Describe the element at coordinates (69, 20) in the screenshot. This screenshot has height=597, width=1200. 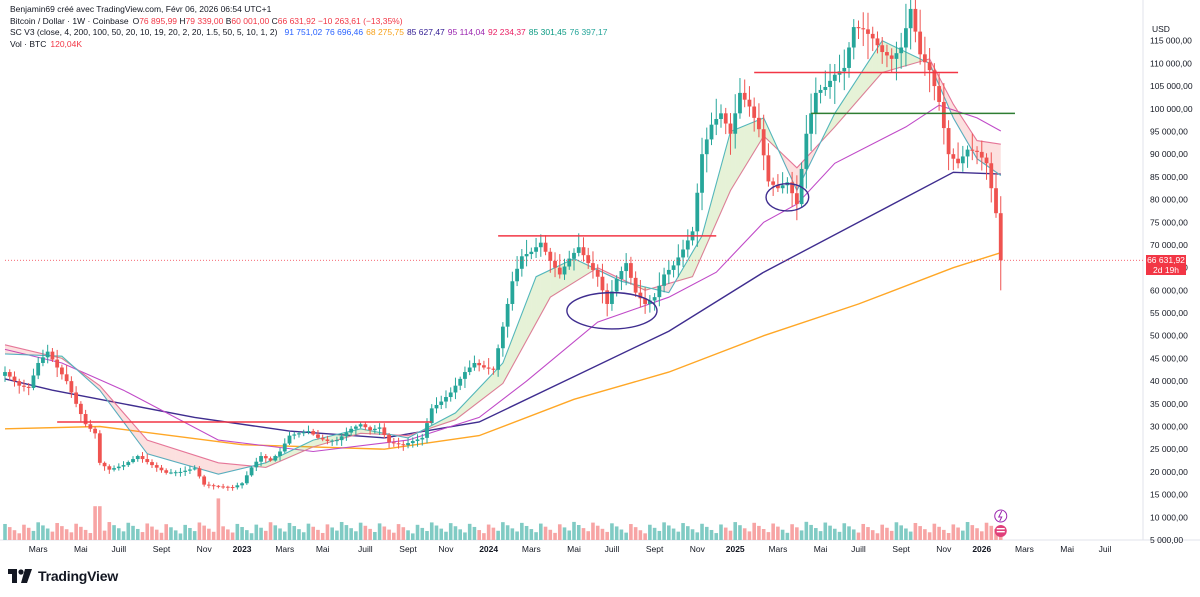
I see `symbol-name: Bitcoin / Dollar · 1W · Coinbase` at that location.